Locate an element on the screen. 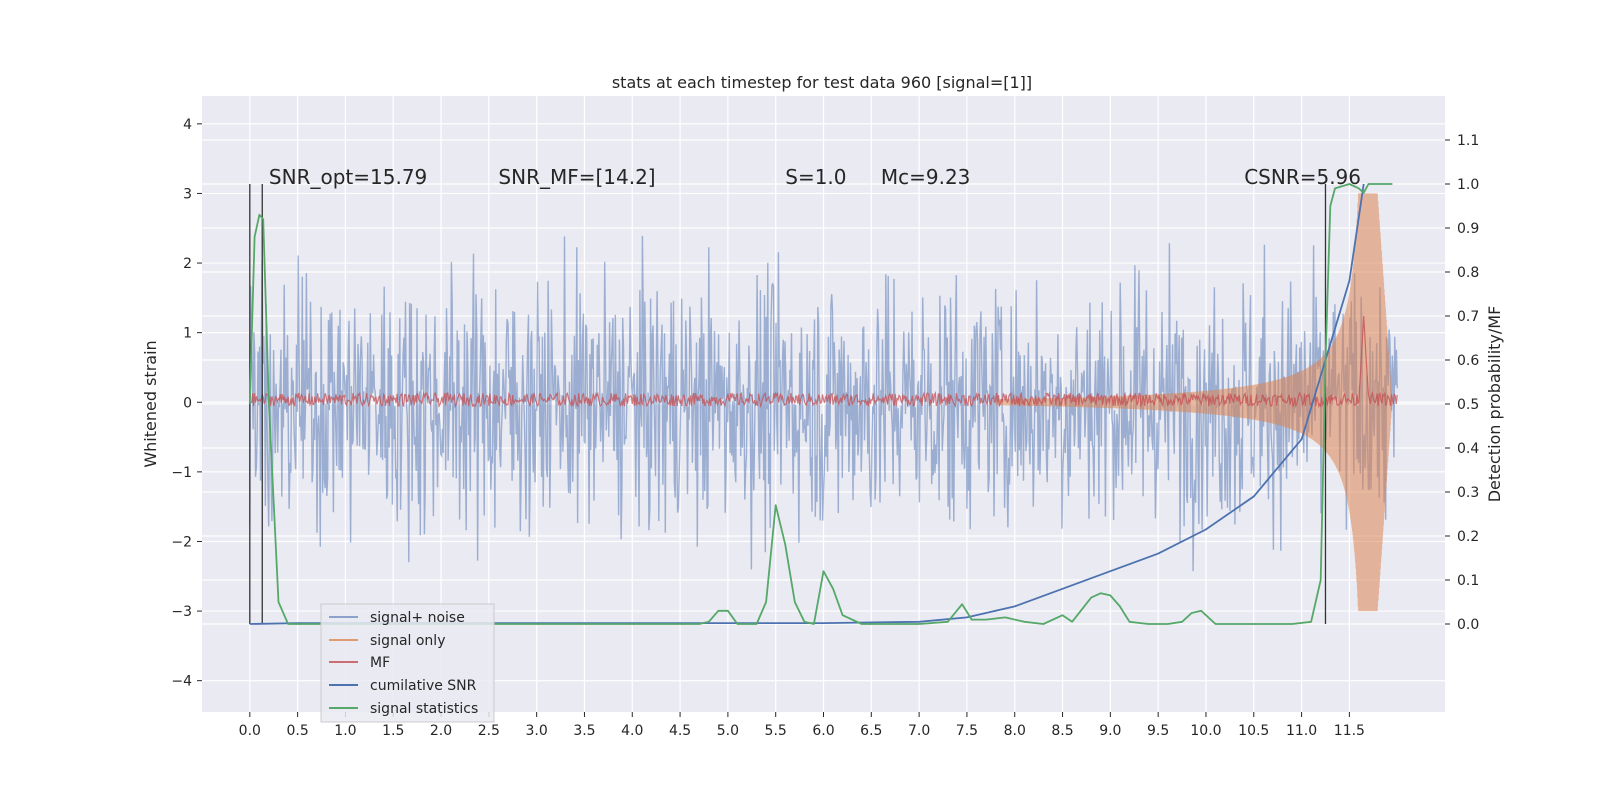 The height and width of the screenshot is (800, 1600). mf-line is located at coordinates (823, 362).